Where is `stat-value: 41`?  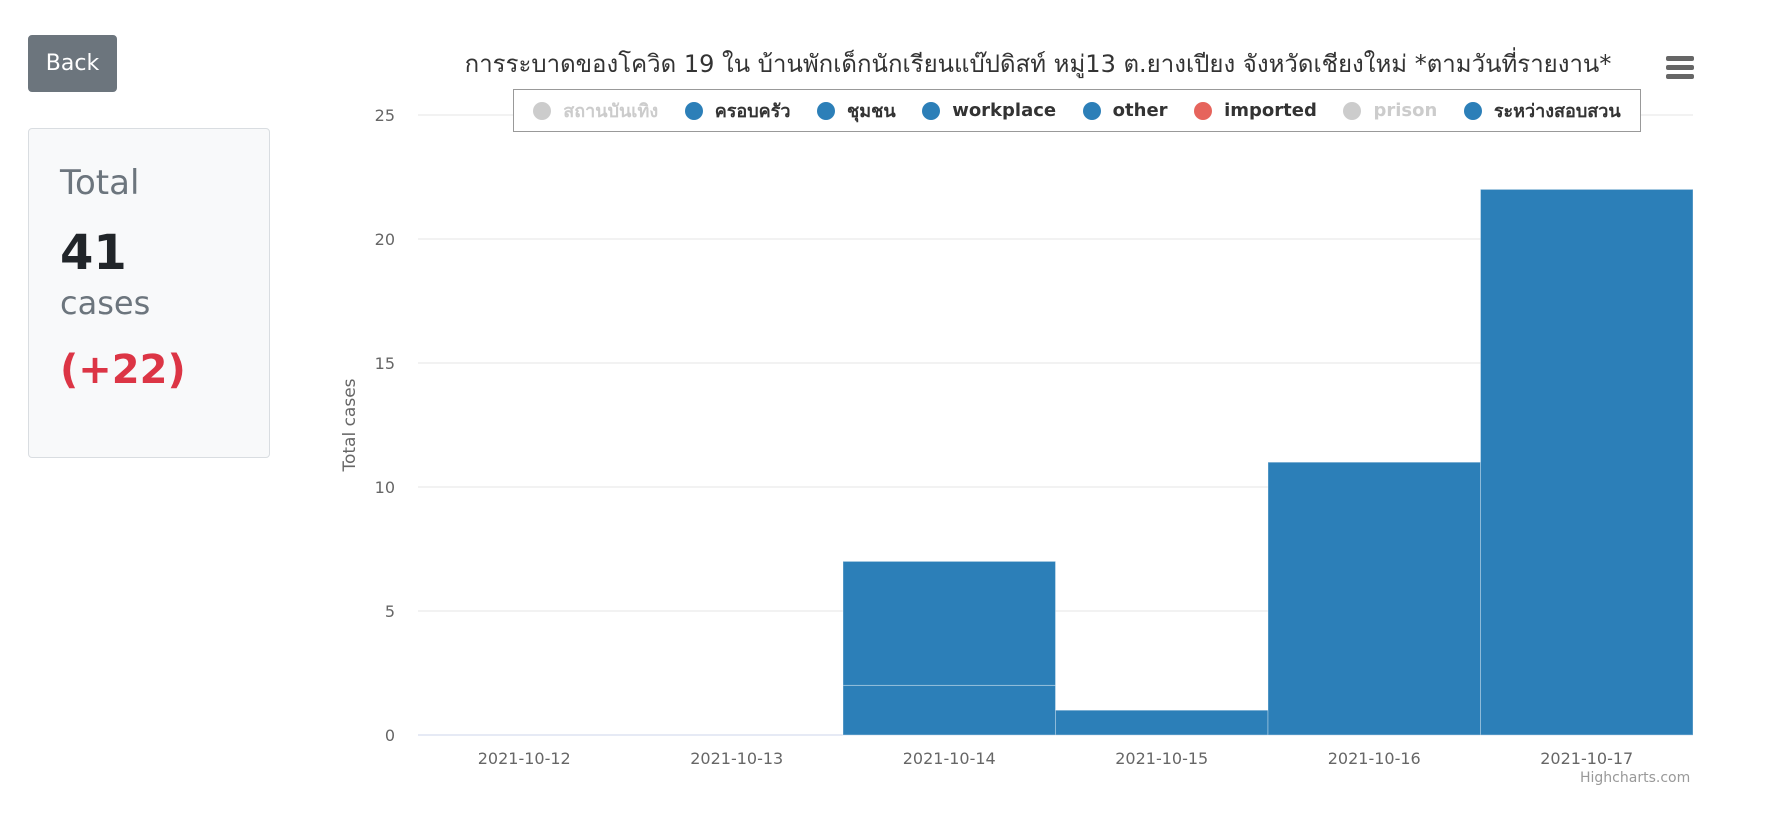
stat-value: 41 is located at coordinates (93, 253).